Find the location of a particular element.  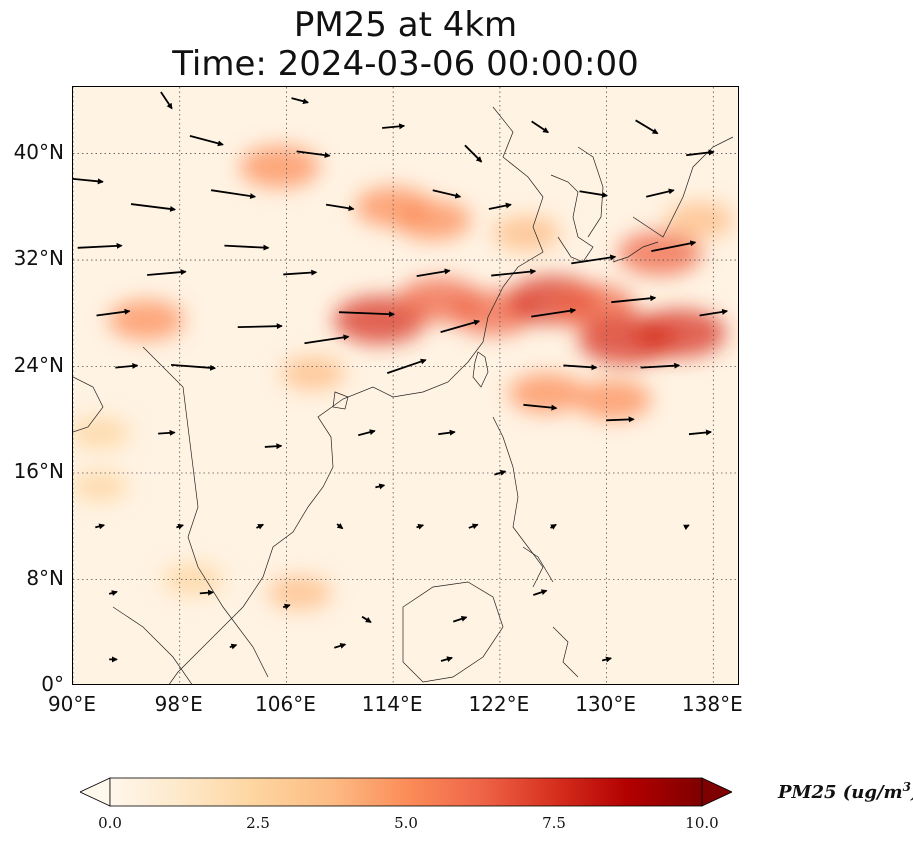

x-tick-label: 98°E is located at coordinates (178, 704).